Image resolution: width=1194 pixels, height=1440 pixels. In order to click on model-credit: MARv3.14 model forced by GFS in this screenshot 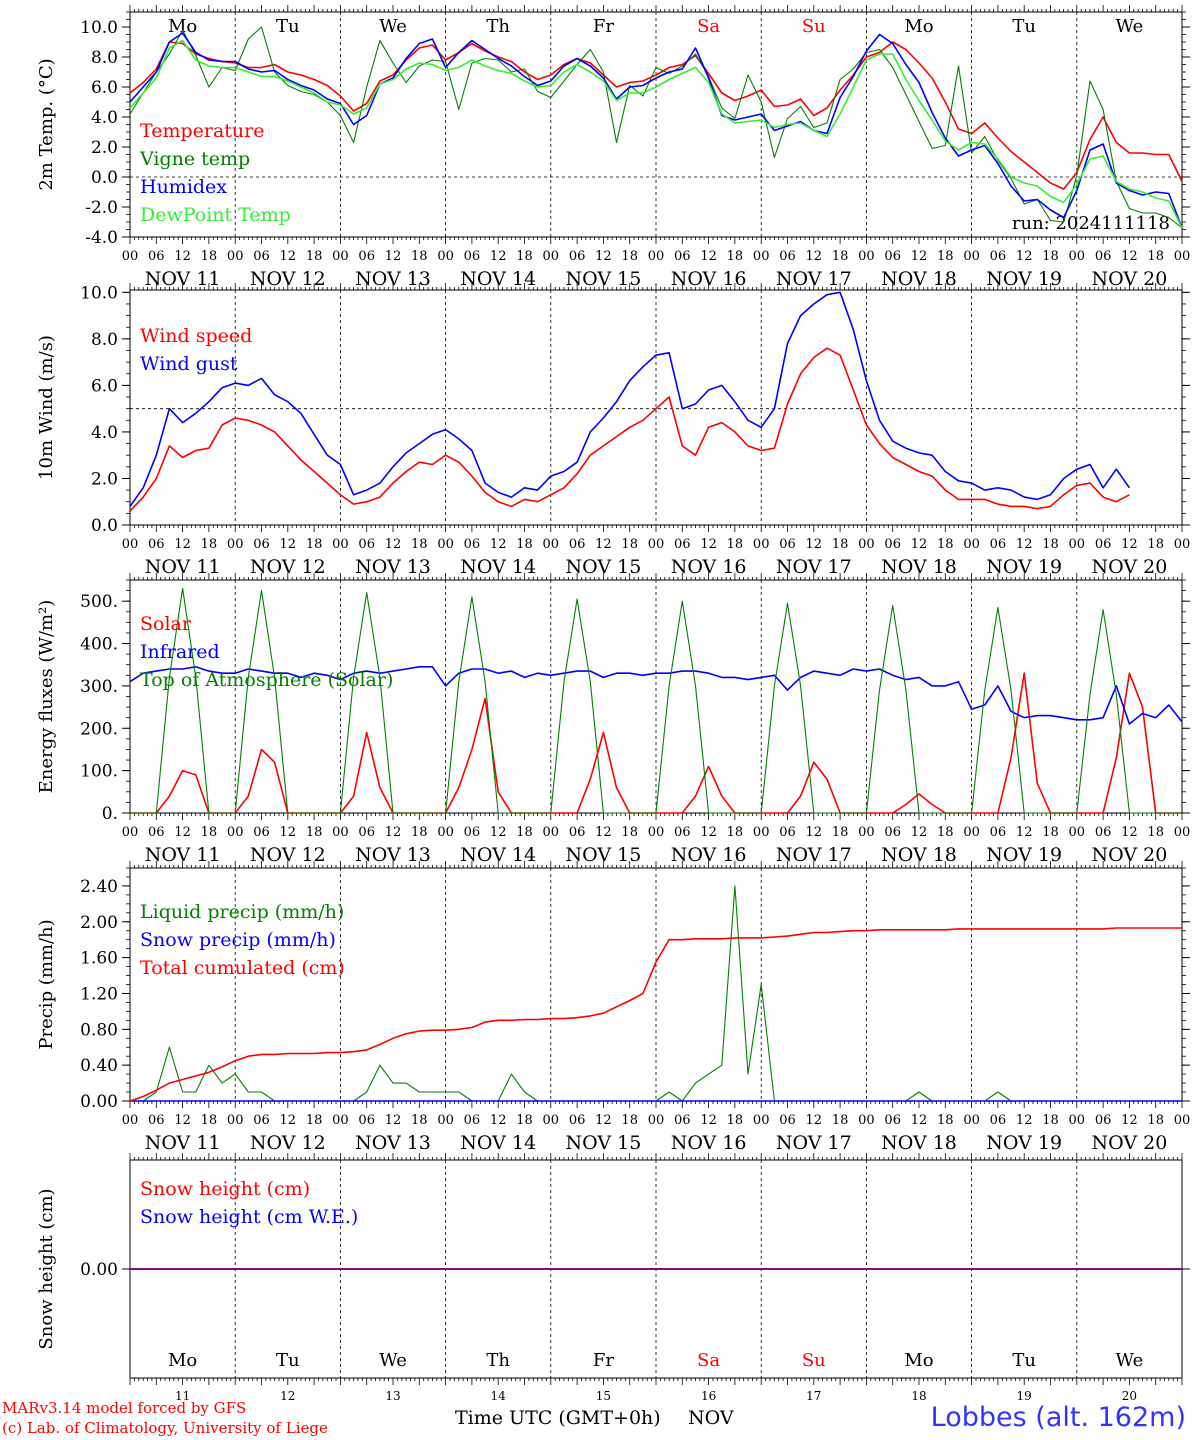, I will do `click(124, 1408)`.